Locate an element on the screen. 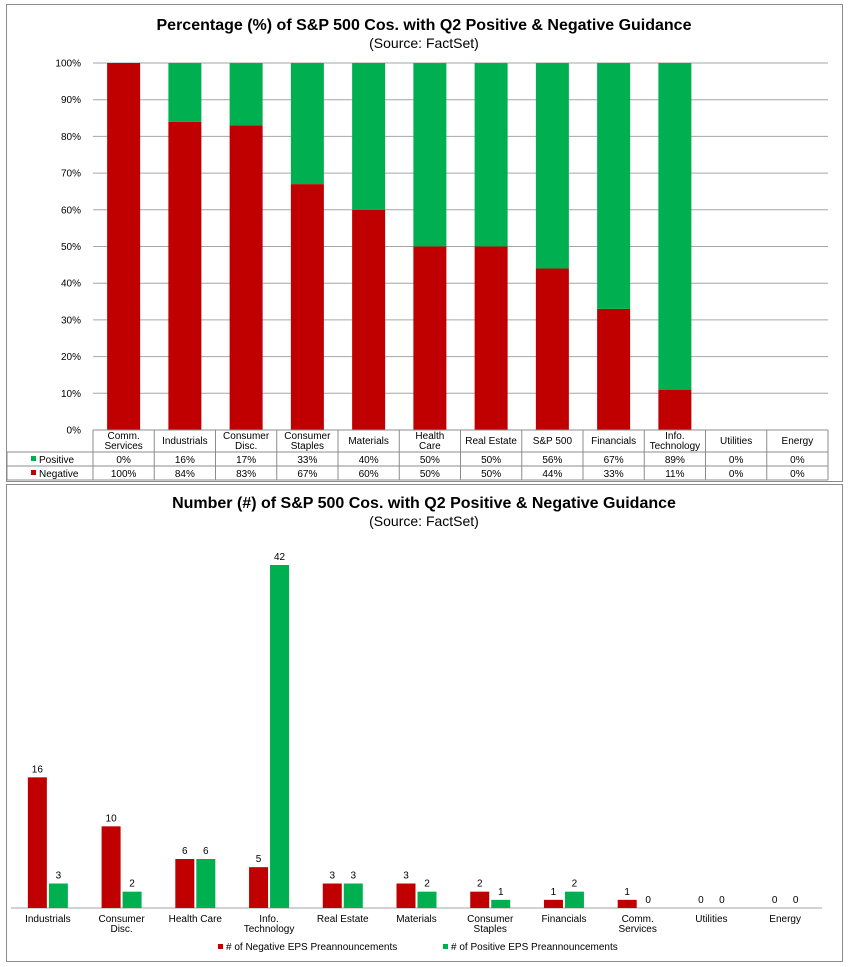 The image size is (850, 967). legend-key-positive is located at coordinates (445, 946).